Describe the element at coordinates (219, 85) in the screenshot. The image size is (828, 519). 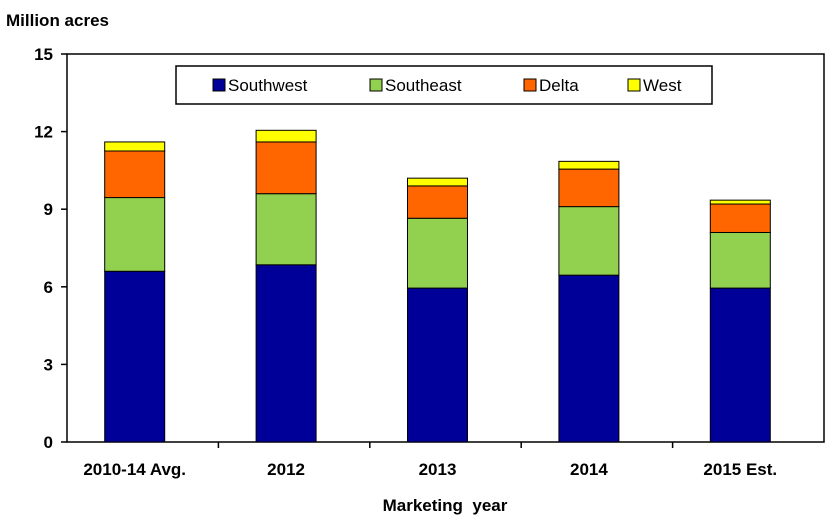
I see `legend-swatch-southwest` at that location.